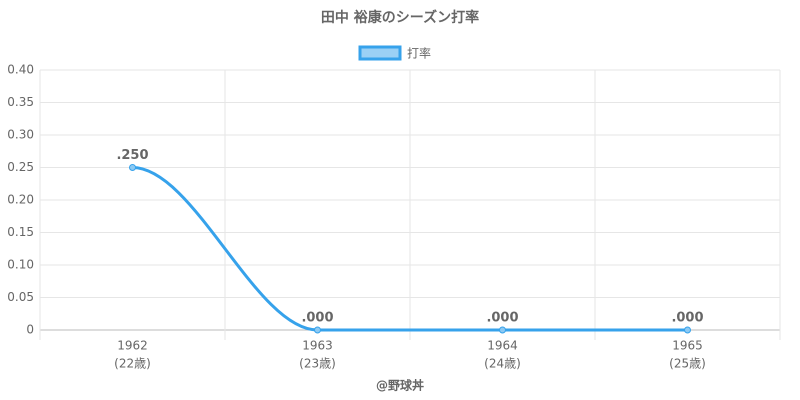 This screenshot has width=800, height=400. What do you see at coordinates (20, 102) in the screenshot?
I see `y-tick-label: 0.35` at bounding box center [20, 102].